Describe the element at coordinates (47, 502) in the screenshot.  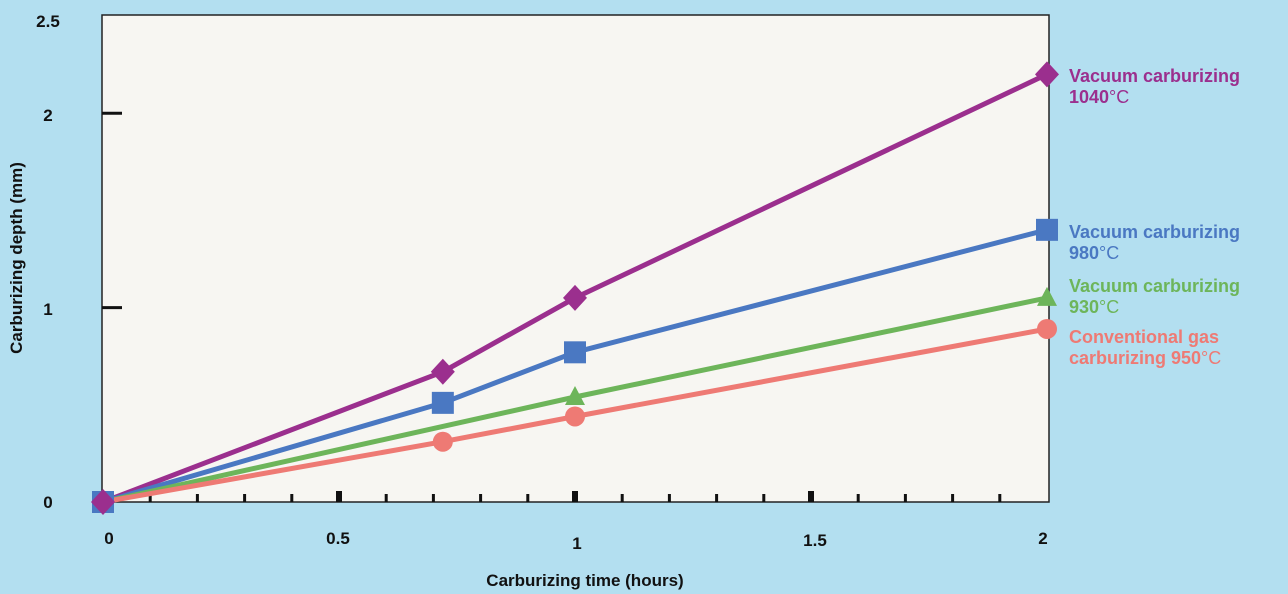
I see `y-tick-label: 0` at that location.